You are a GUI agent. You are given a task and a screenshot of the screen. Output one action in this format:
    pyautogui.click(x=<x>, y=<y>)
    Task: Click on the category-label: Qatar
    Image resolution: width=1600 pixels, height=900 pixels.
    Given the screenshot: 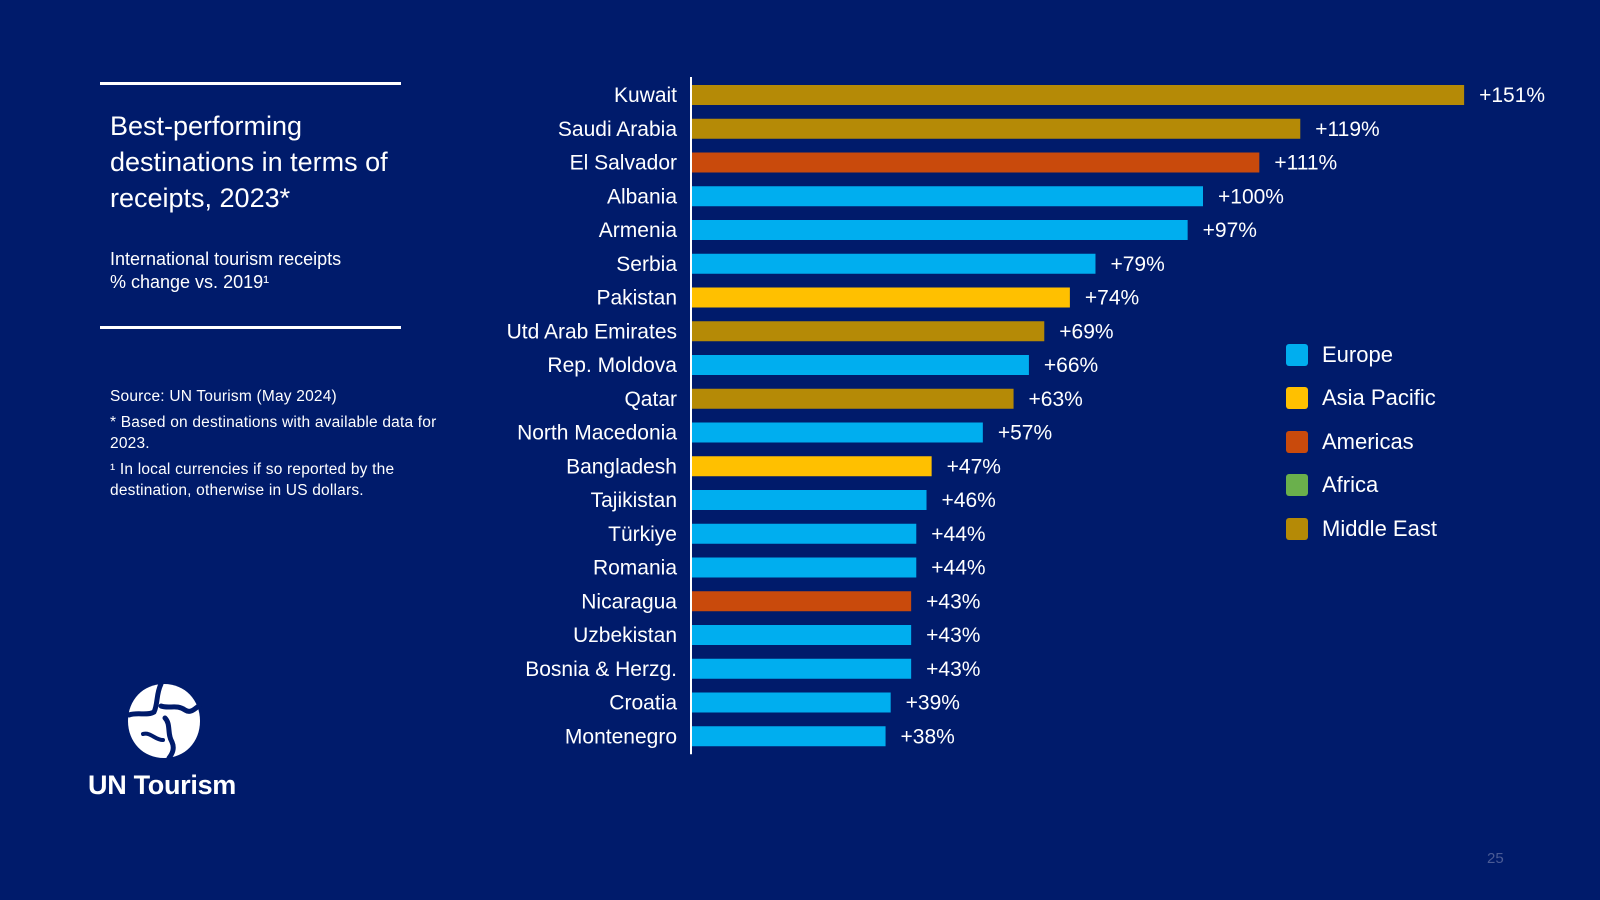 What is the action you would take?
    pyautogui.click(x=650, y=399)
    